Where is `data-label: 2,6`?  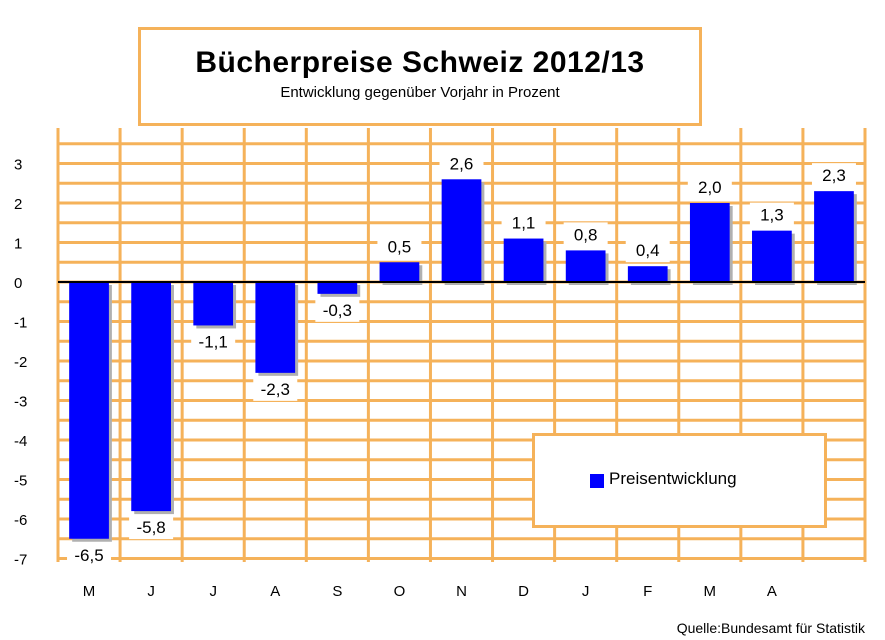
data-label: 2,6 is located at coordinates (462, 163).